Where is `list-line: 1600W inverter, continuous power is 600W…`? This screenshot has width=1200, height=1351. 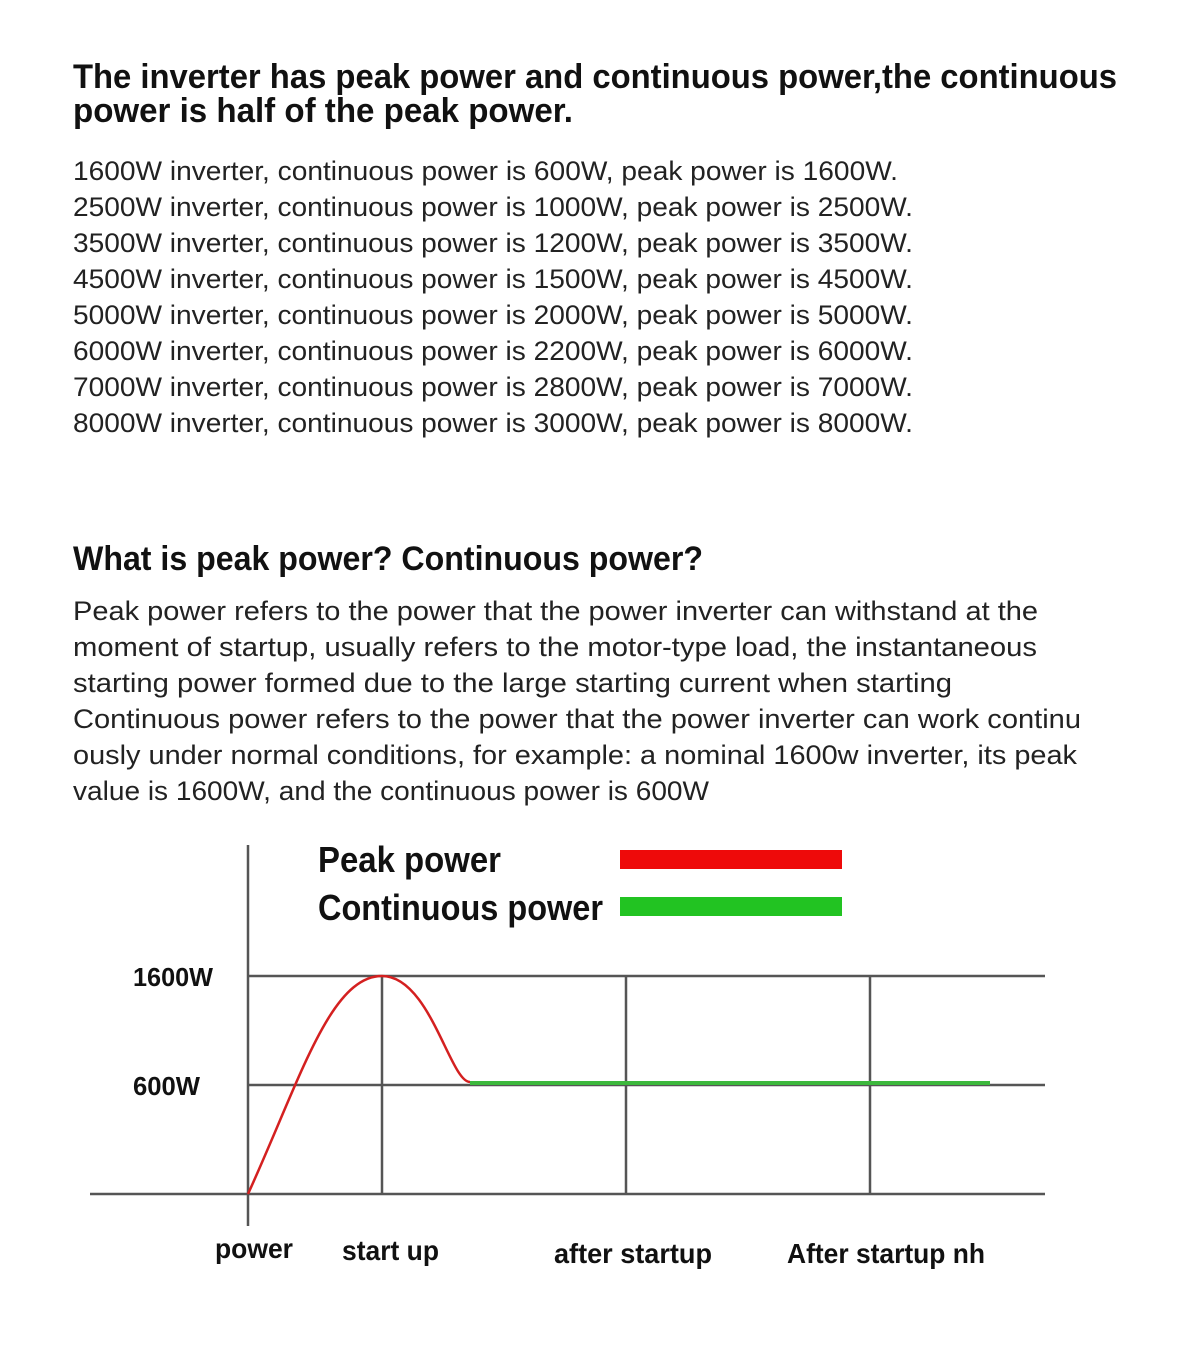 list-line: 1600W inverter, continuous power is 600W… is located at coordinates (485, 171).